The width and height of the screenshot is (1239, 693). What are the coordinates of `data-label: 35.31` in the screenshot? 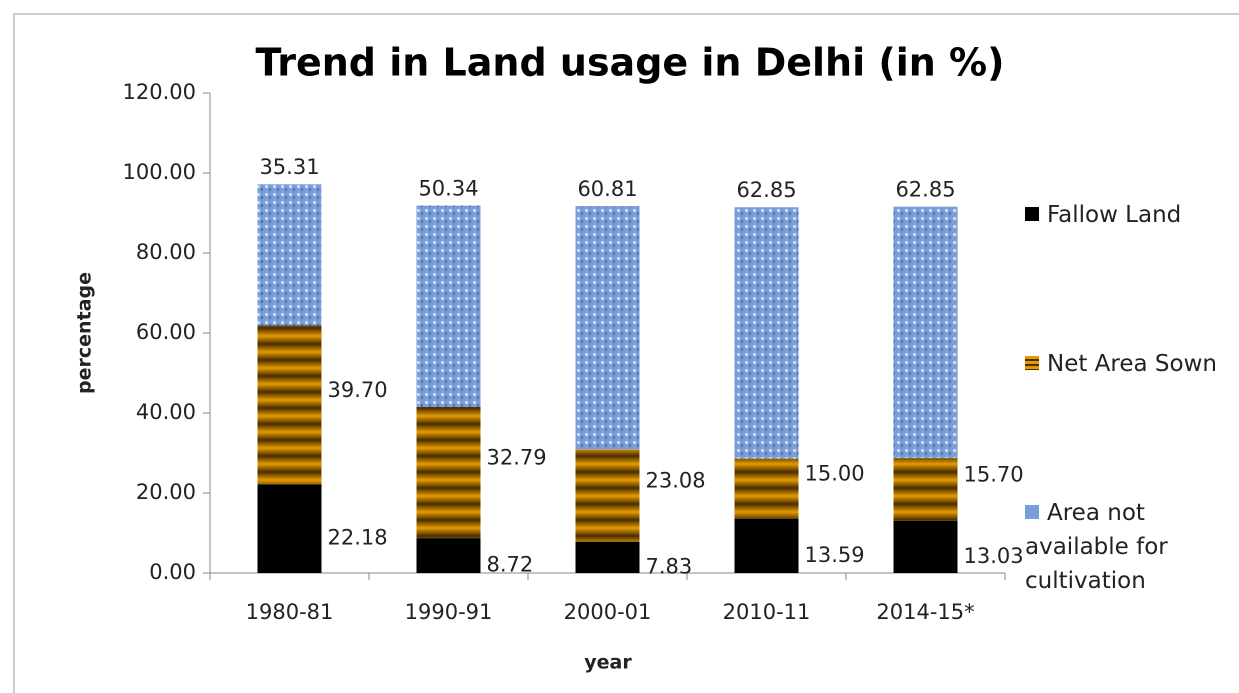 It's located at (289, 167).